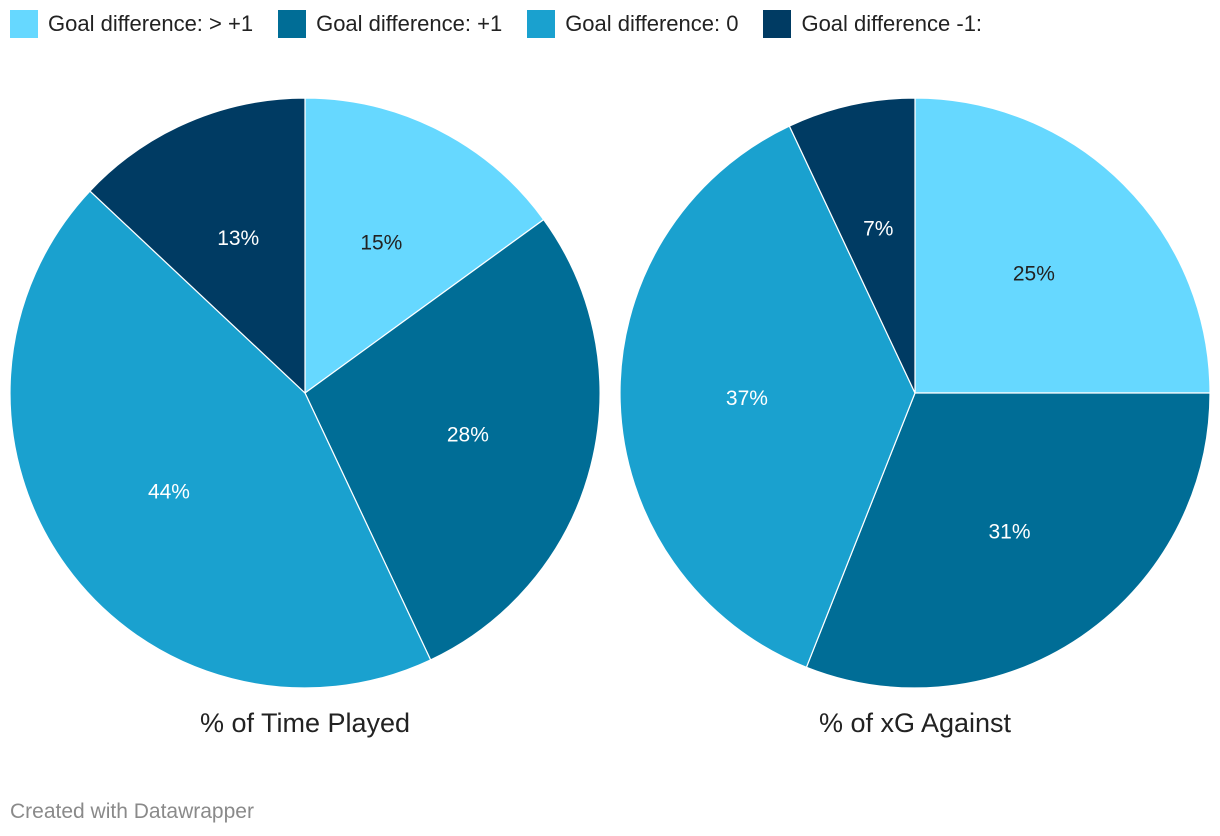 The height and width of the screenshot is (836, 1220). Describe the element at coordinates (169, 491) in the screenshot. I see `slice-value-label: 44%` at that location.